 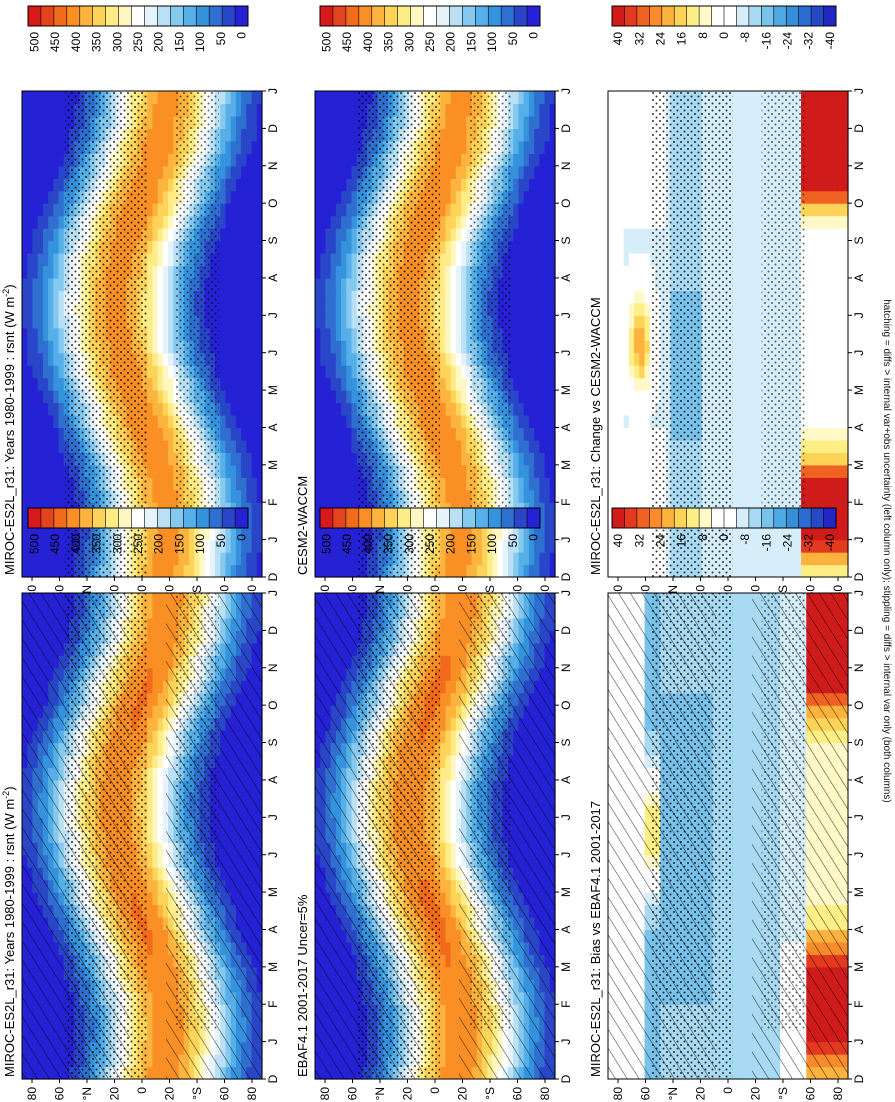 I want to click on colorbar-label: 150, so click(x=179, y=42).